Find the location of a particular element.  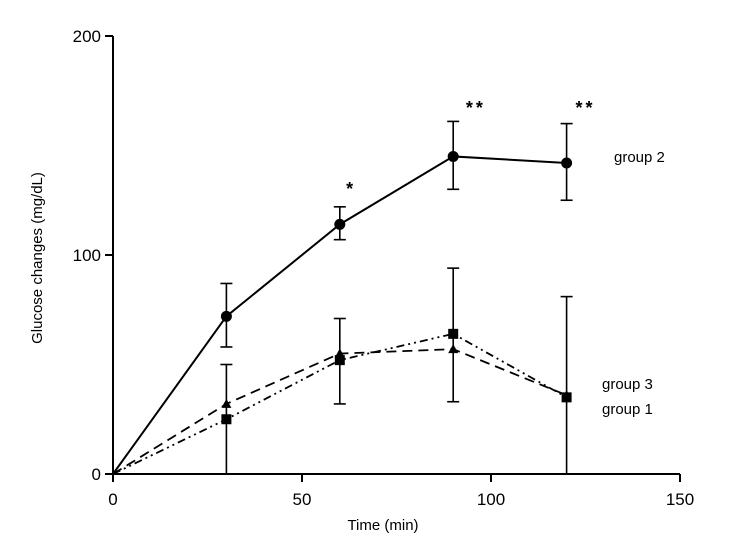

series-label: group 3 is located at coordinates (627, 384).